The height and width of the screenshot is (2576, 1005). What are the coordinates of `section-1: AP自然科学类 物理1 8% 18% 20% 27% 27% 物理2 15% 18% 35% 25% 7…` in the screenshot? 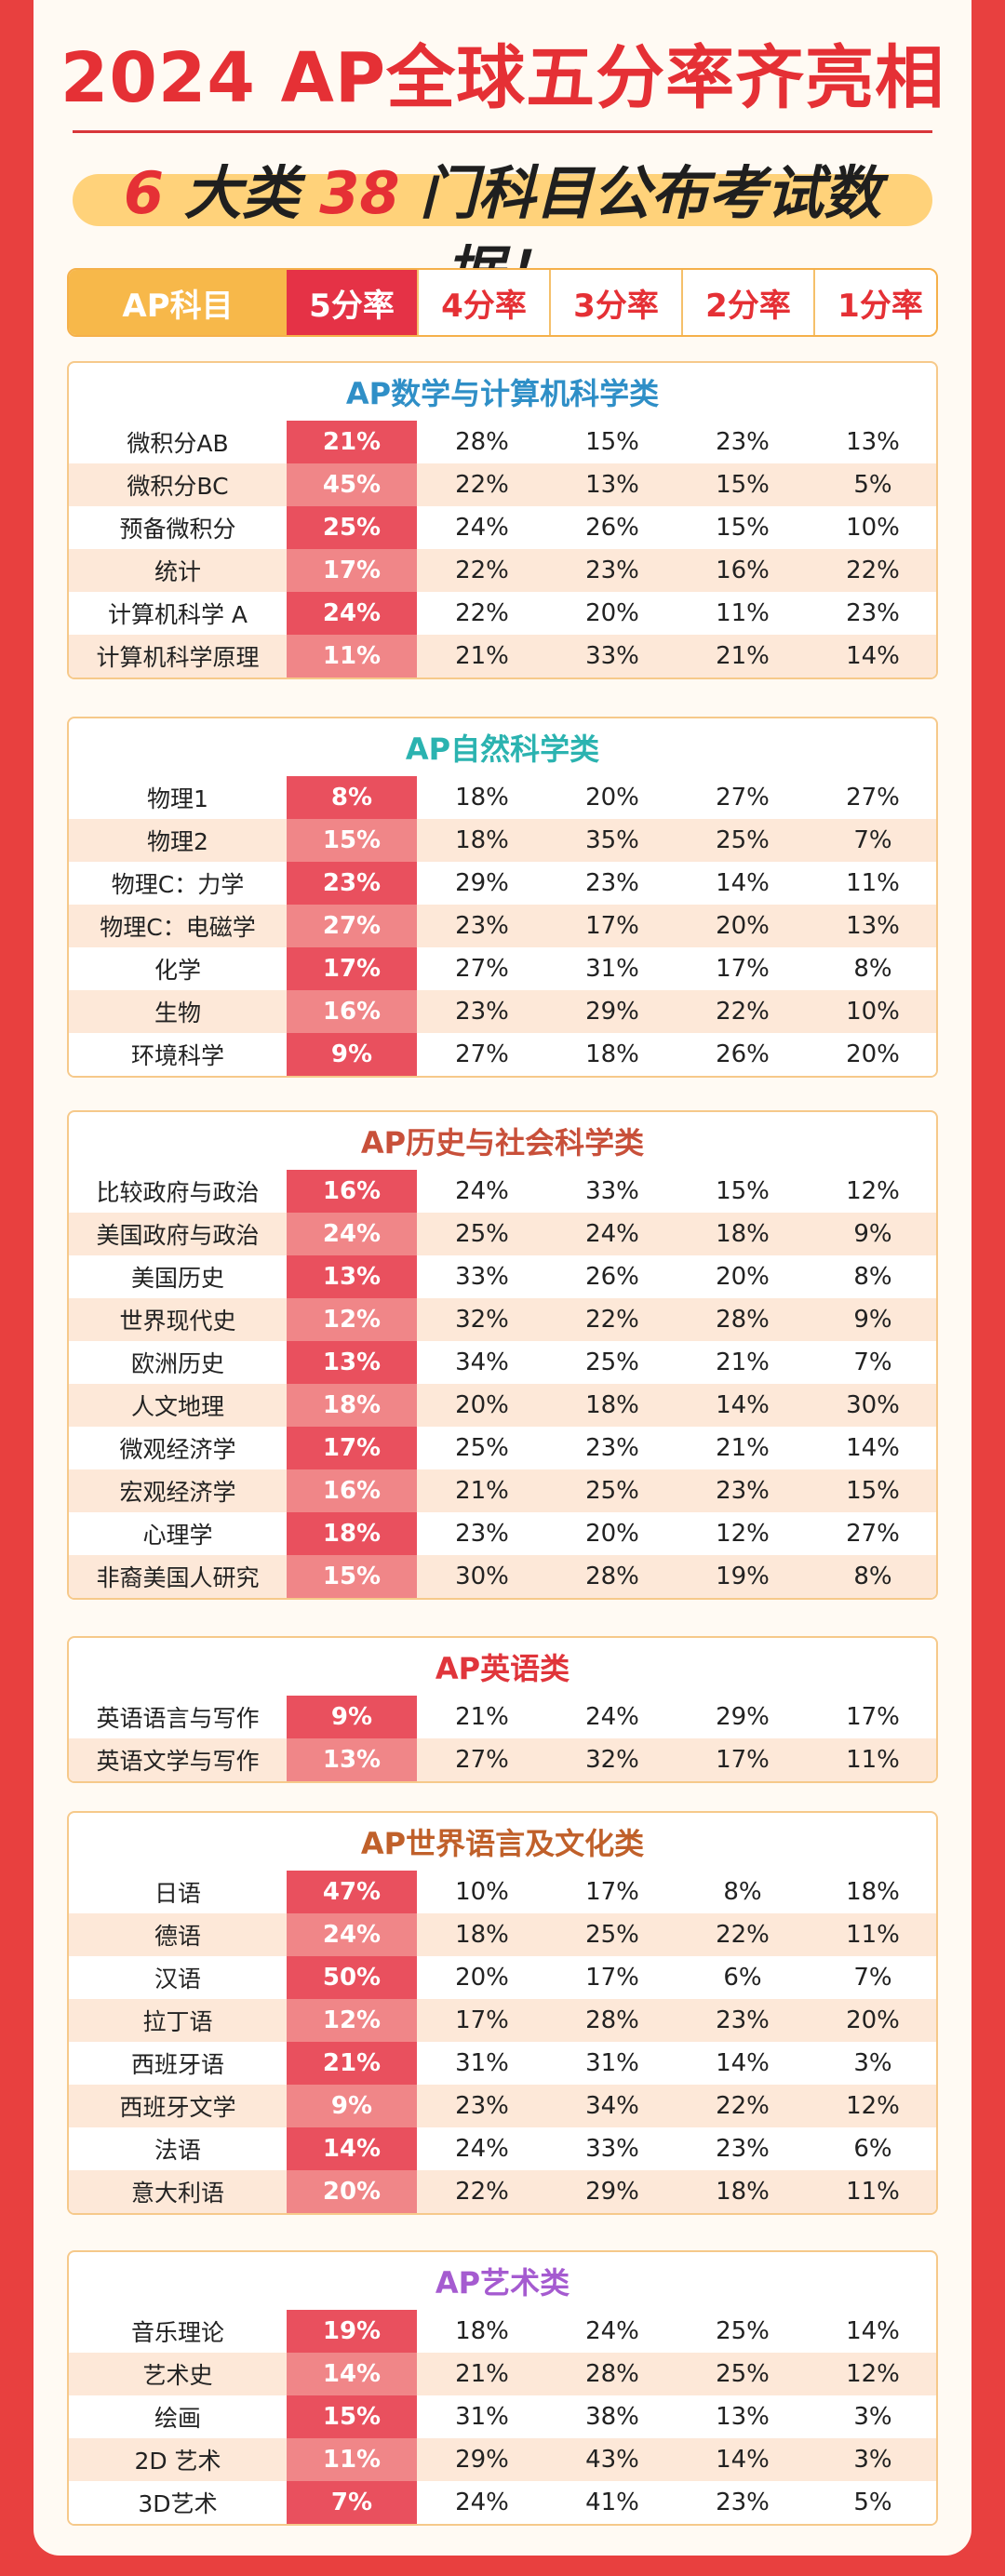 It's located at (502, 897).